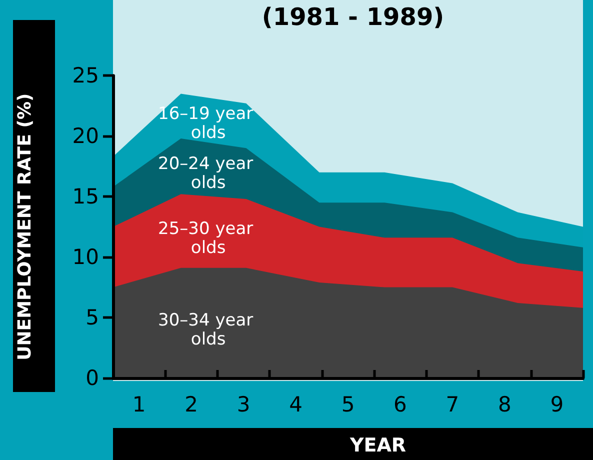 This screenshot has width=593, height=460. I want to click on y-axis-title: UNEMPLOYMENT RATE (%), so click(25, 226).